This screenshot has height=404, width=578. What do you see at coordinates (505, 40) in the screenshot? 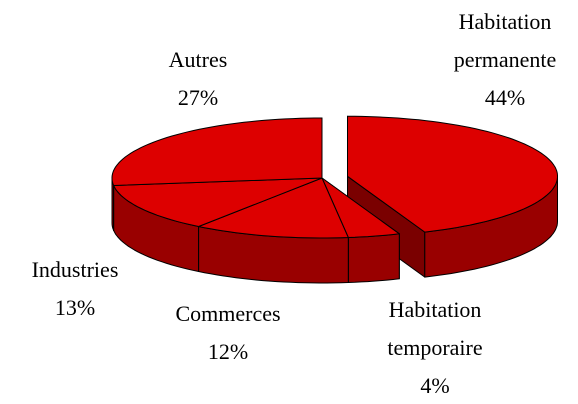
I see `slice-label: Habitation permanente` at bounding box center [505, 40].